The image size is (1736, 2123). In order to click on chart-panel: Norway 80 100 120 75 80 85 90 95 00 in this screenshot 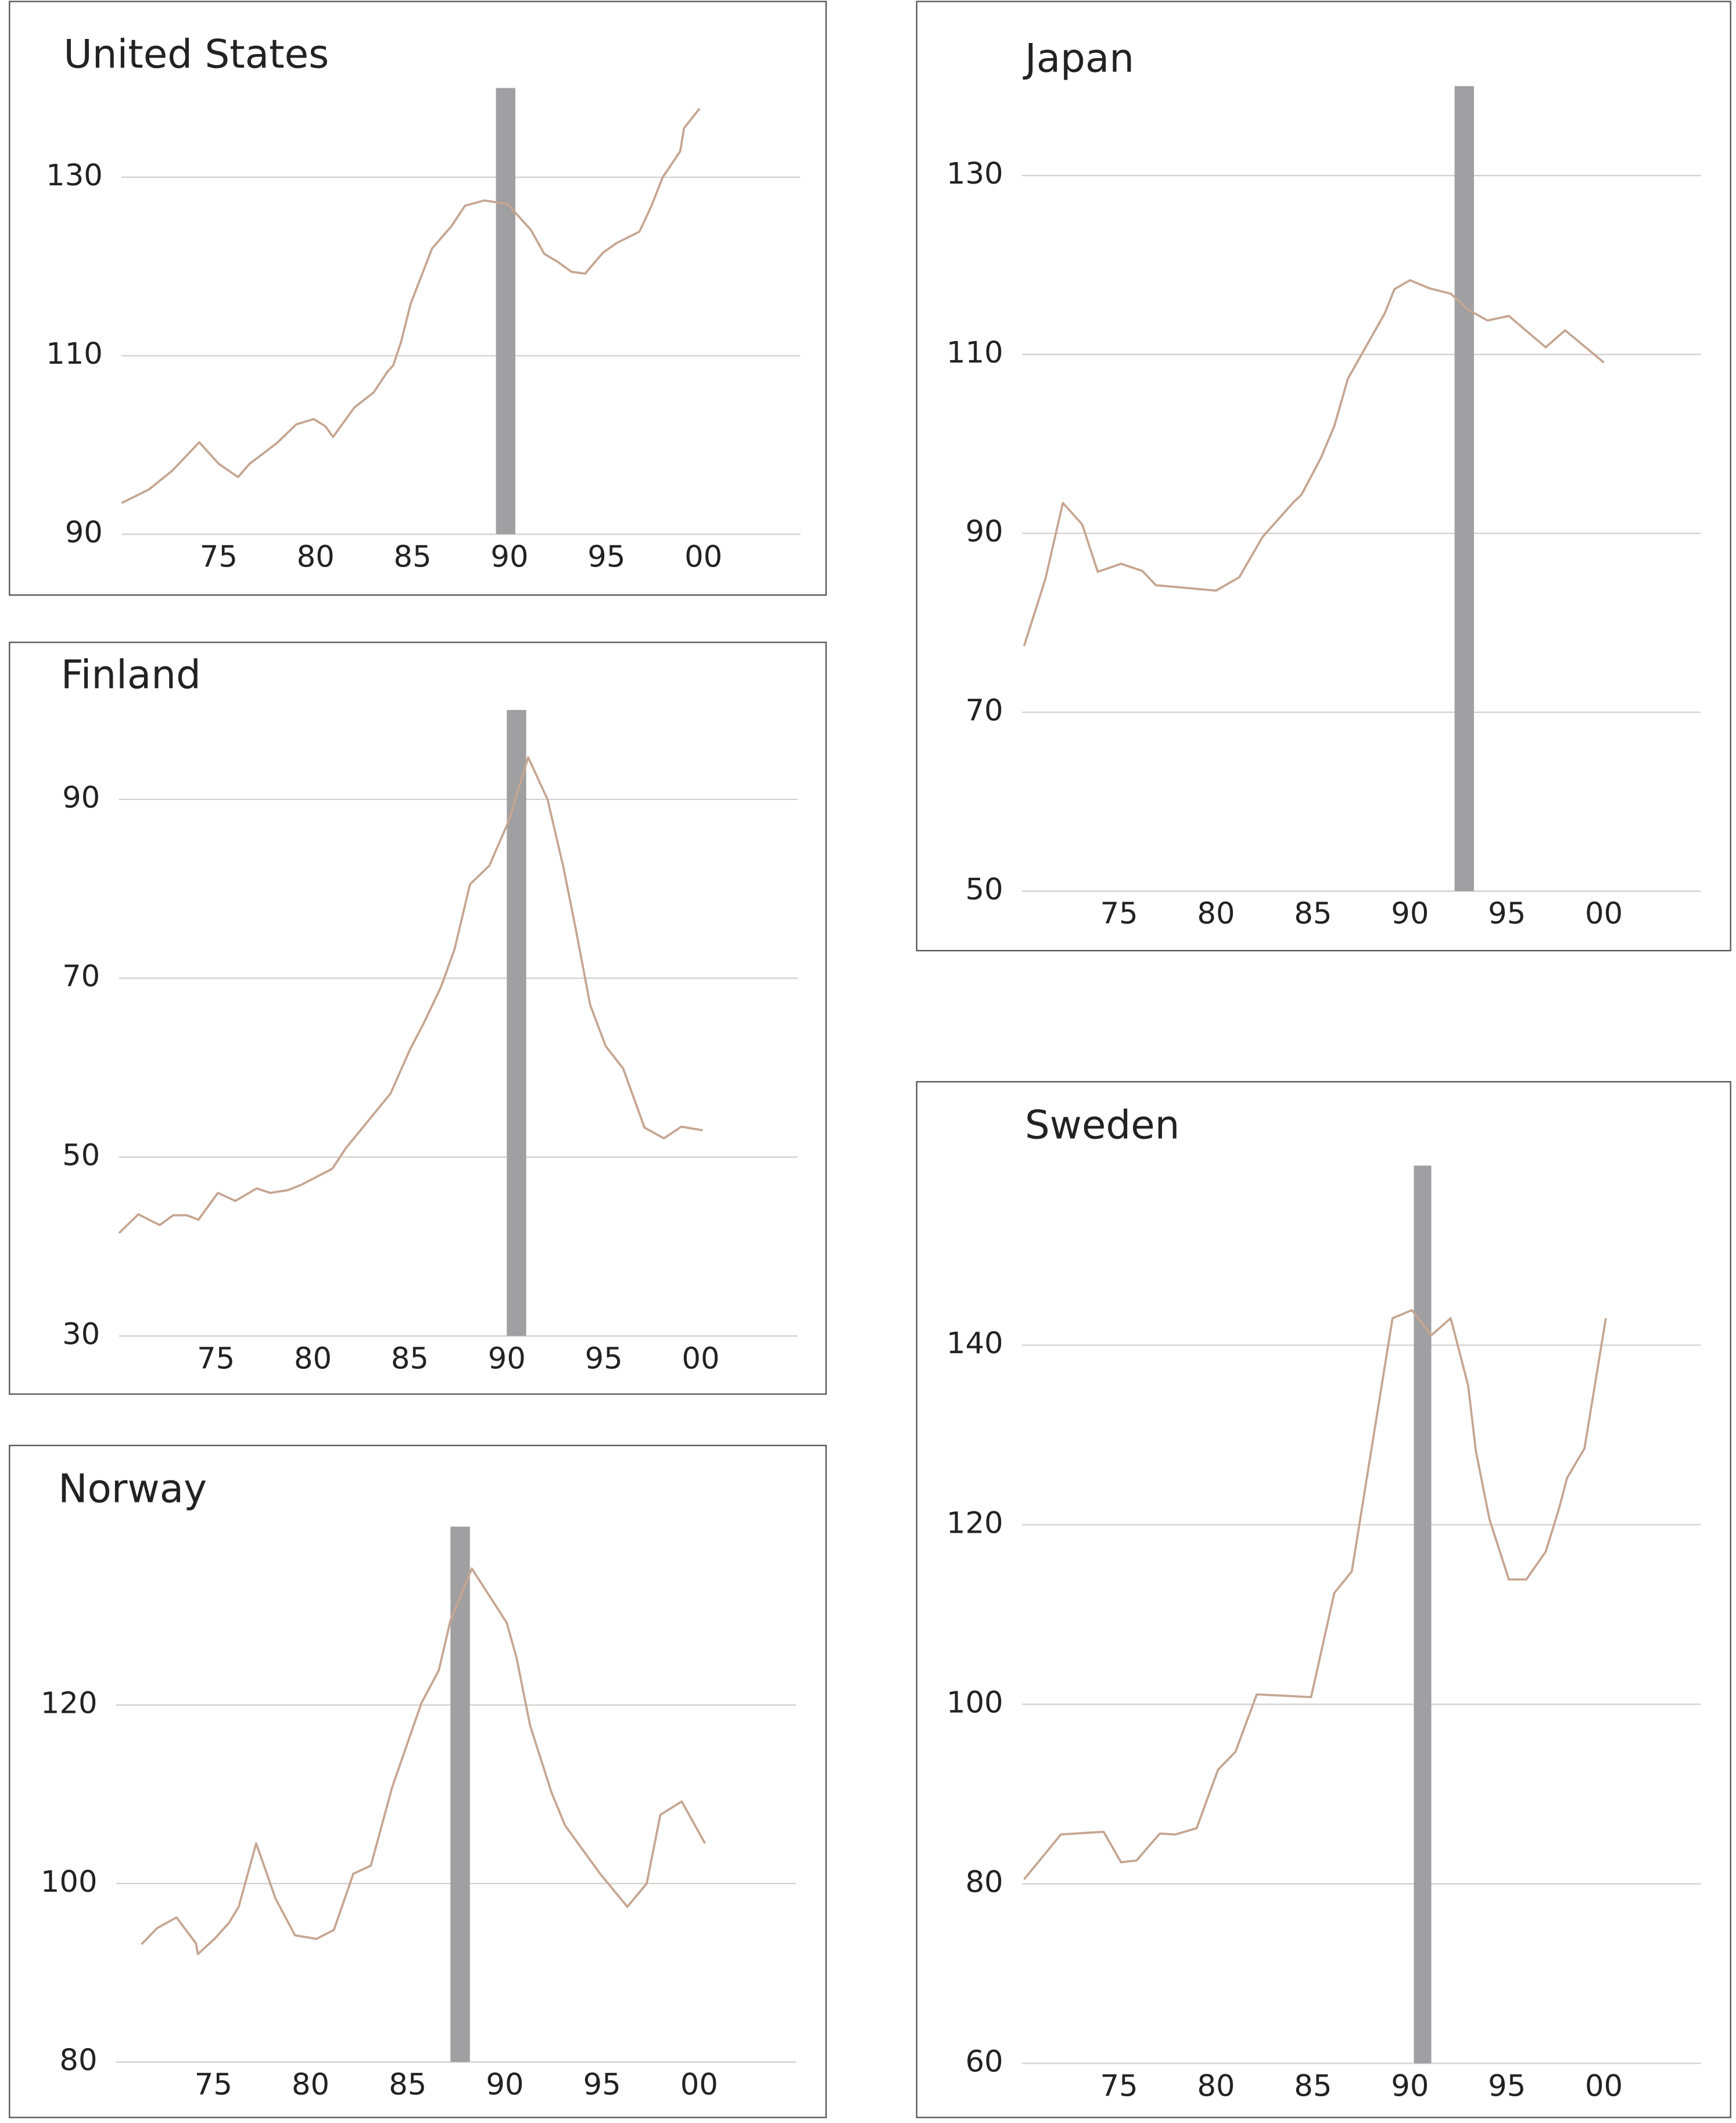, I will do `click(418, 1781)`.